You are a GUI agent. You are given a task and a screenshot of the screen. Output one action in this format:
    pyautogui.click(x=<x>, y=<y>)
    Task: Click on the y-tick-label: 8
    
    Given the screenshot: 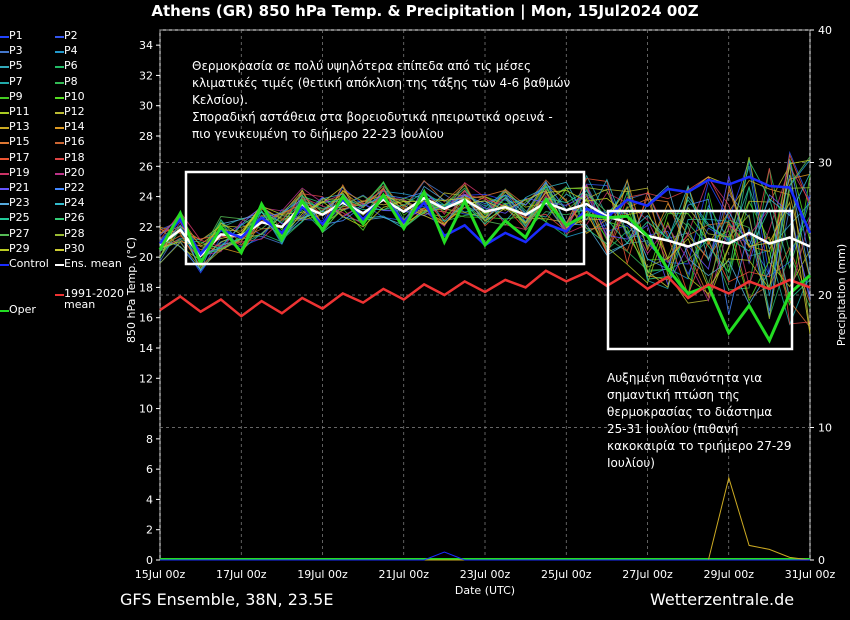 What is the action you would take?
    pyautogui.click(x=149, y=439)
    